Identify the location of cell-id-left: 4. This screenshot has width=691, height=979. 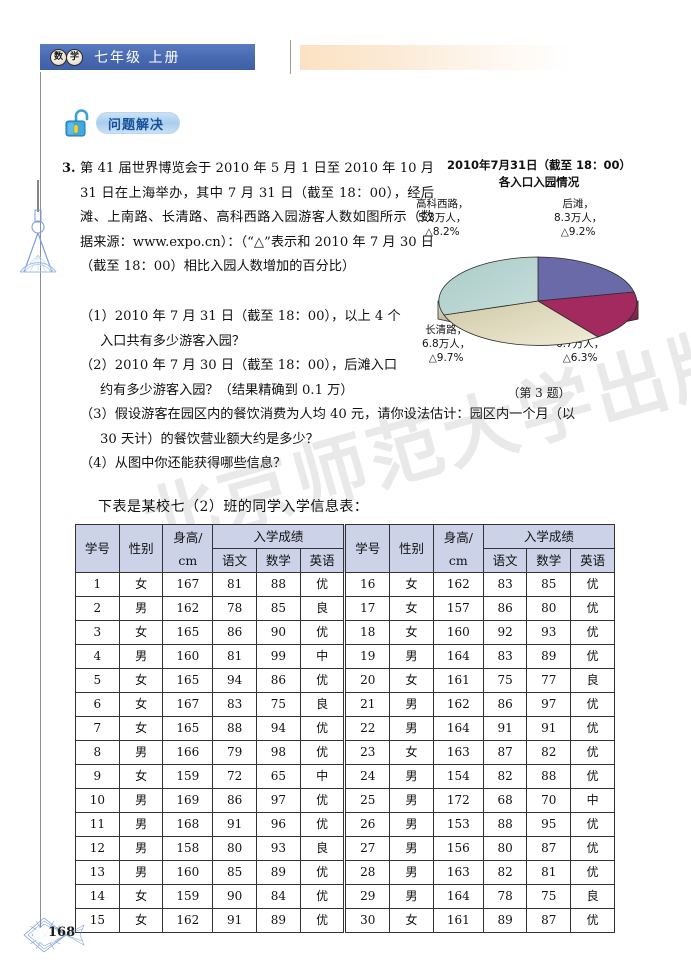
(97, 656).